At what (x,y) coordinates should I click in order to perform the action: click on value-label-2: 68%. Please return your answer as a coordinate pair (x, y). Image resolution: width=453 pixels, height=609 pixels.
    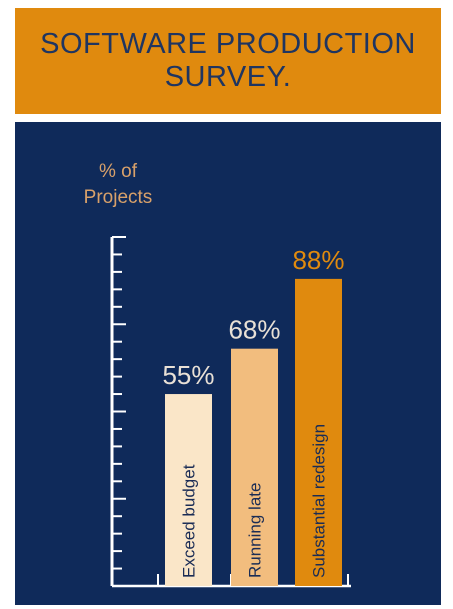
    Looking at the image, I should click on (254, 330).